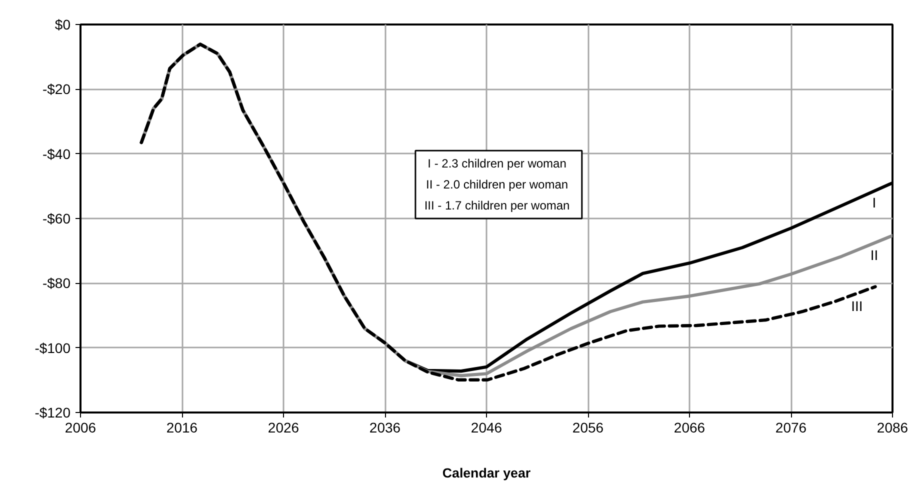 The image size is (920, 483). I want to click on x-tick-label: 2016, so click(182, 428).